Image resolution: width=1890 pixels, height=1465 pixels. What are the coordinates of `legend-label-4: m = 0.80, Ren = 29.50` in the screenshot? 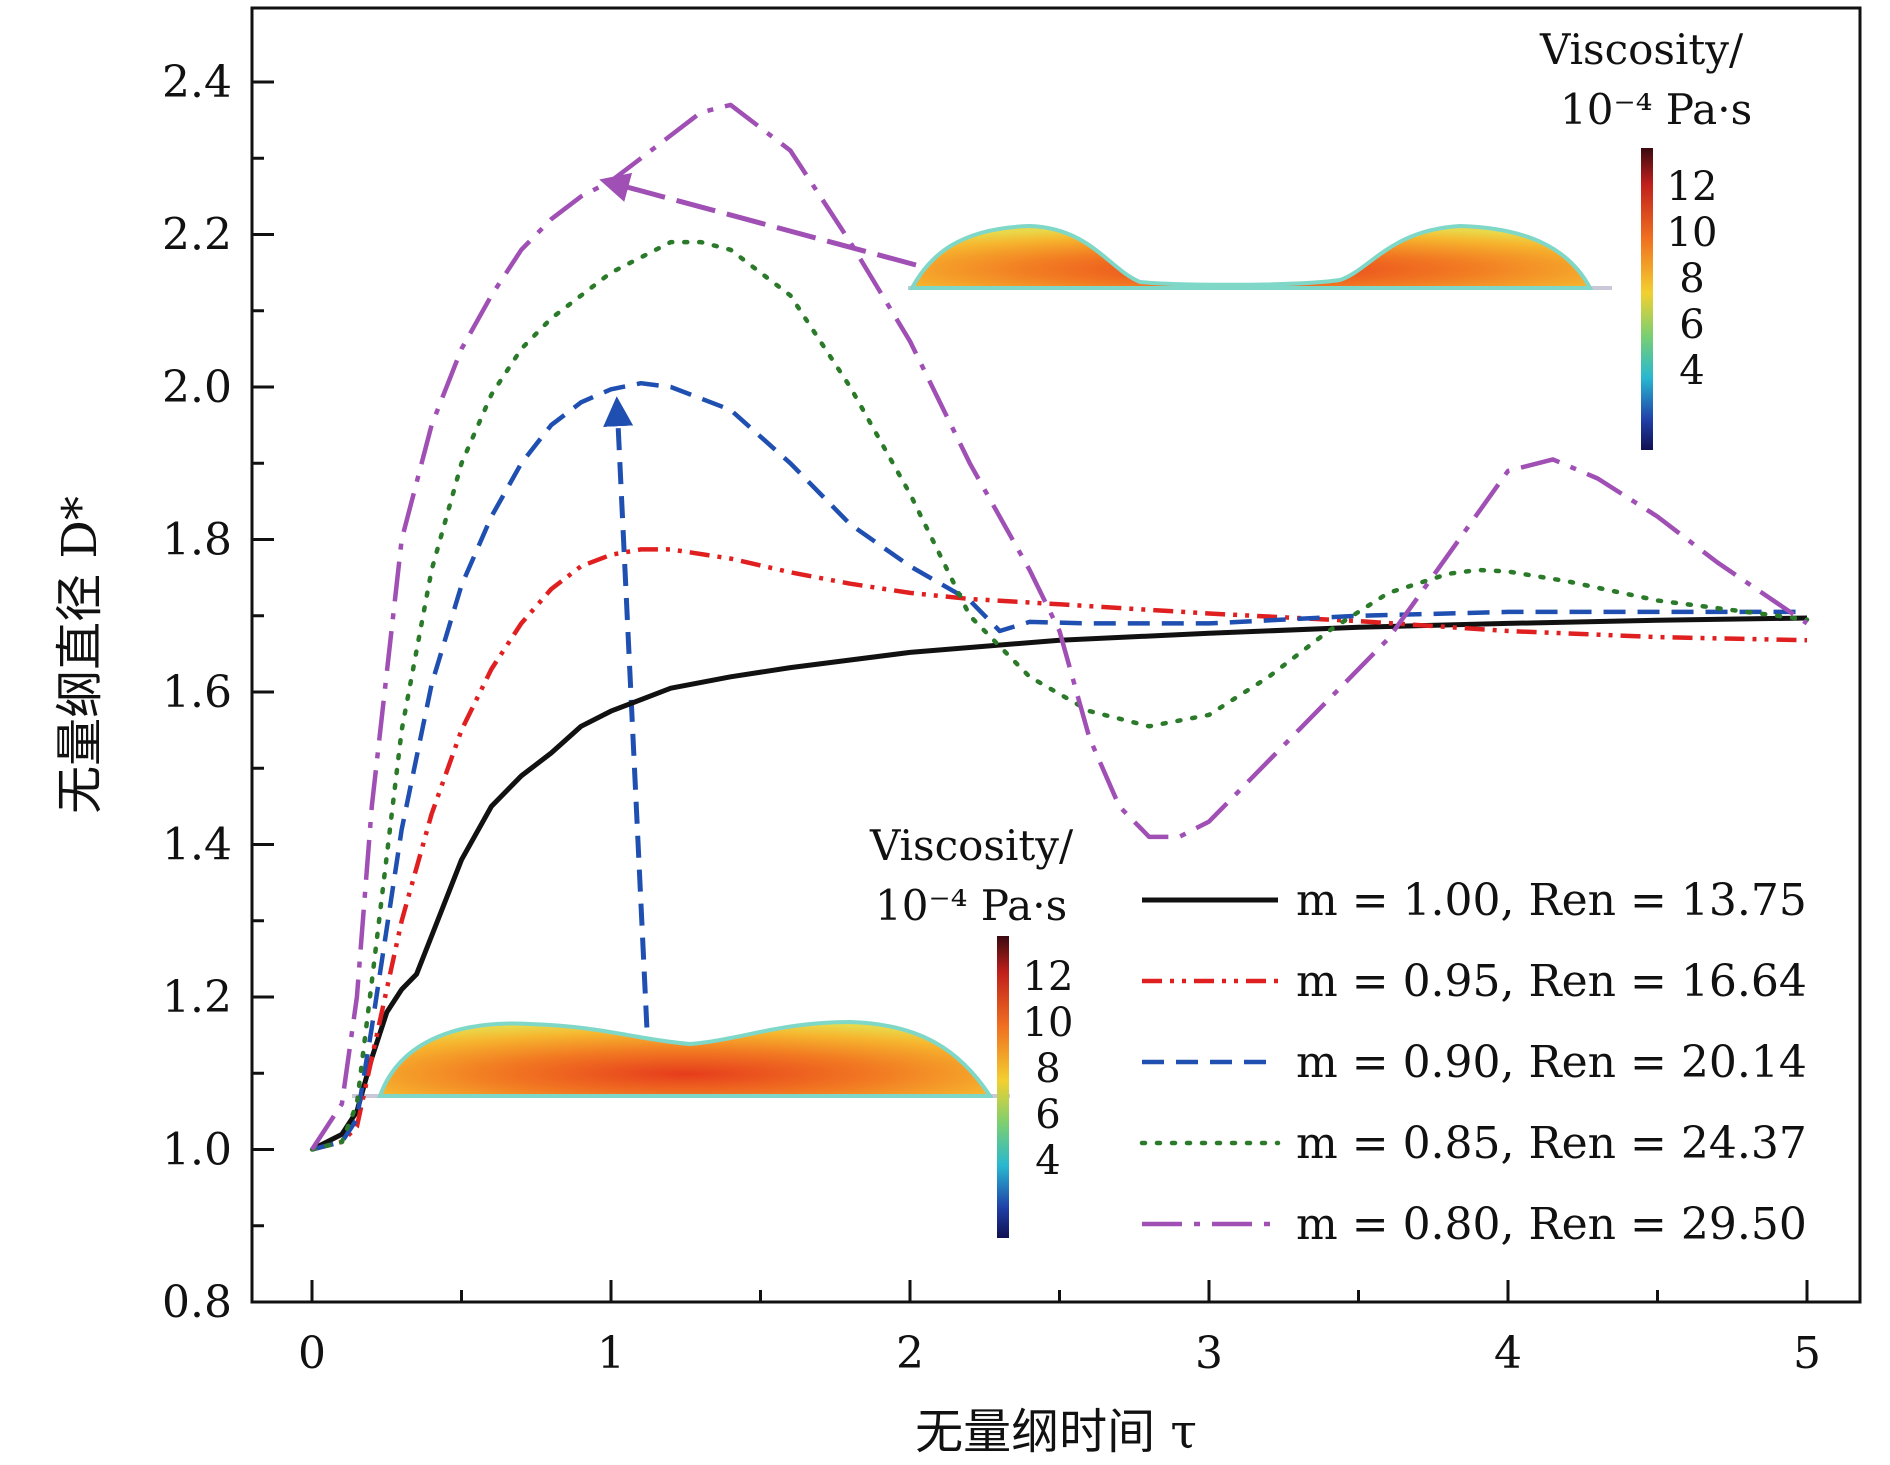 It's located at (1551, 1224).